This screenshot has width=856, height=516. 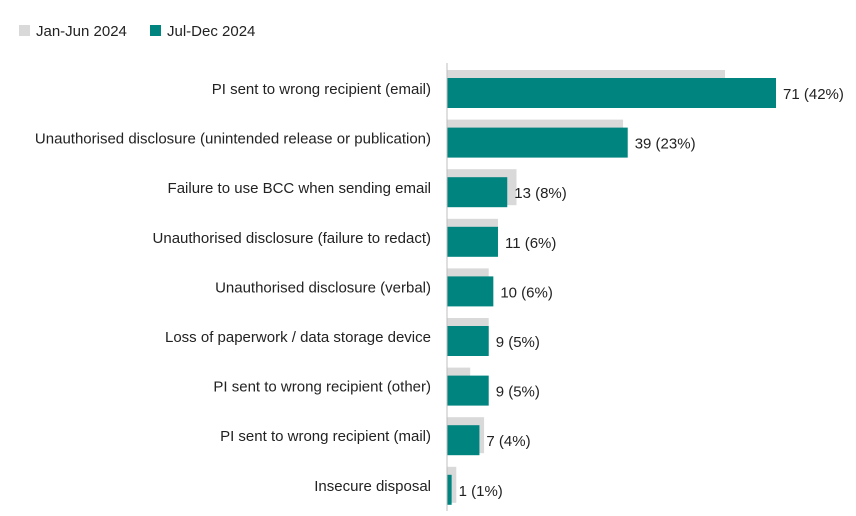 What do you see at coordinates (463, 440) in the screenshot?
I see `bar-jul-dec-pi-sent-to-wrong-recipient-mail` at bounding box center [463, 440].